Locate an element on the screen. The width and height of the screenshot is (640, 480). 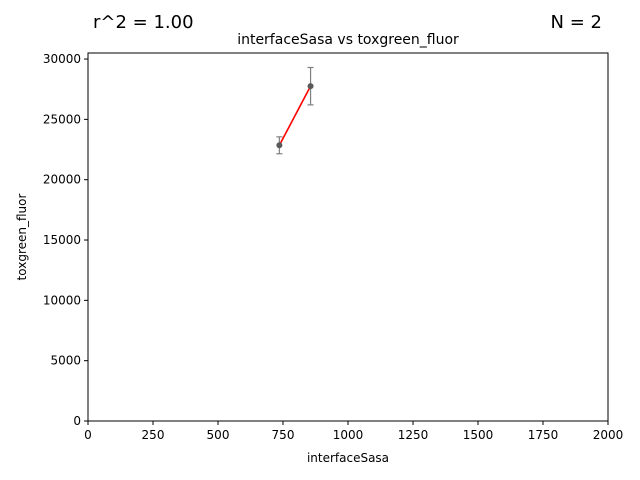
x-tick-label: 2000 is located at coordinates (608, 435).